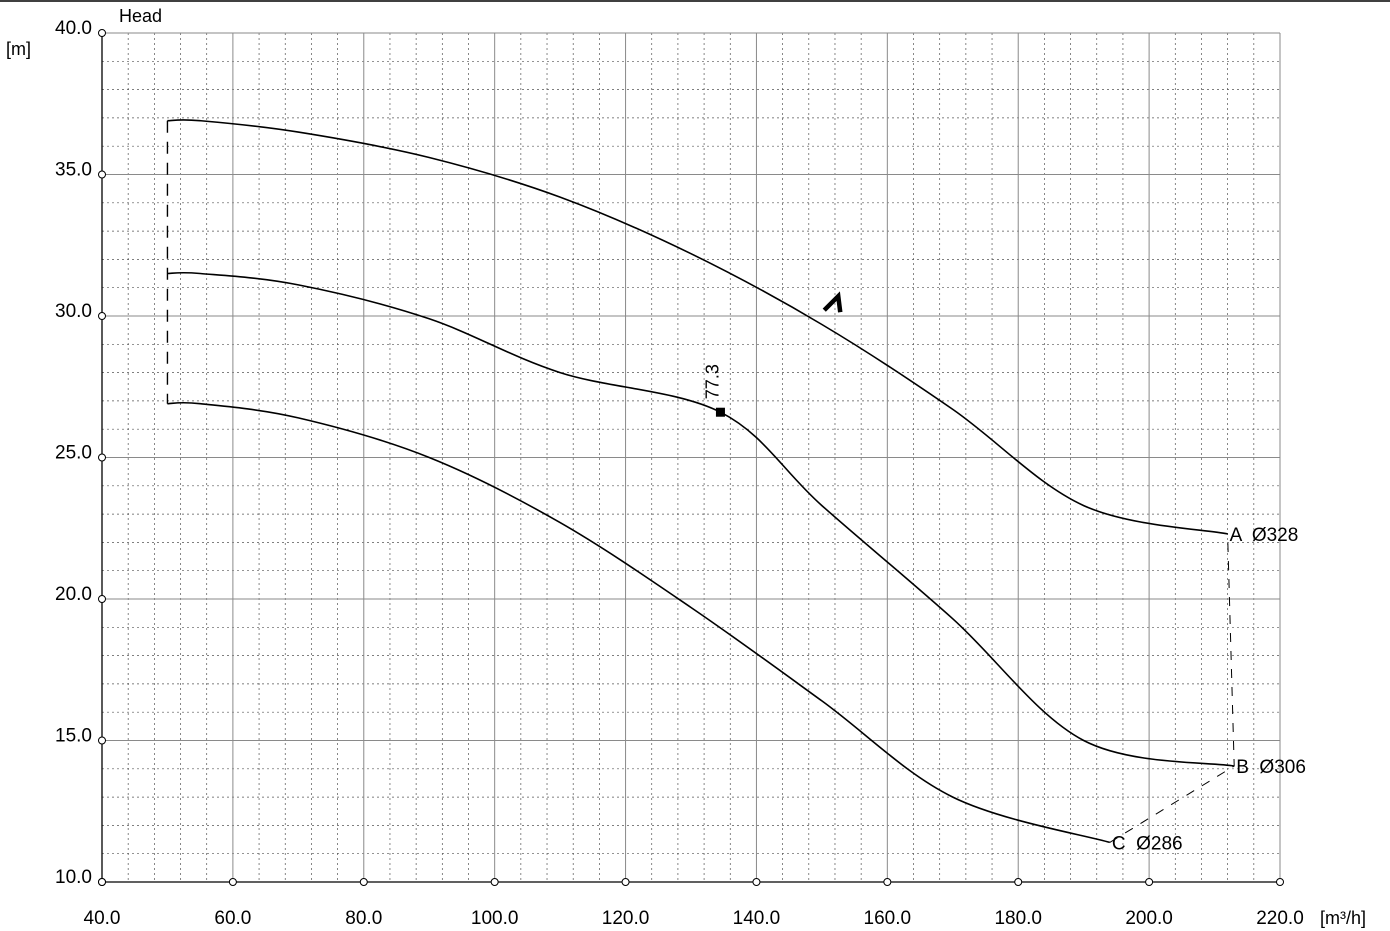  What do you see at coordinates (713, 381) in the screenshot?
I see `operating-point-label: 77.3` at bounding box center [713, 381].